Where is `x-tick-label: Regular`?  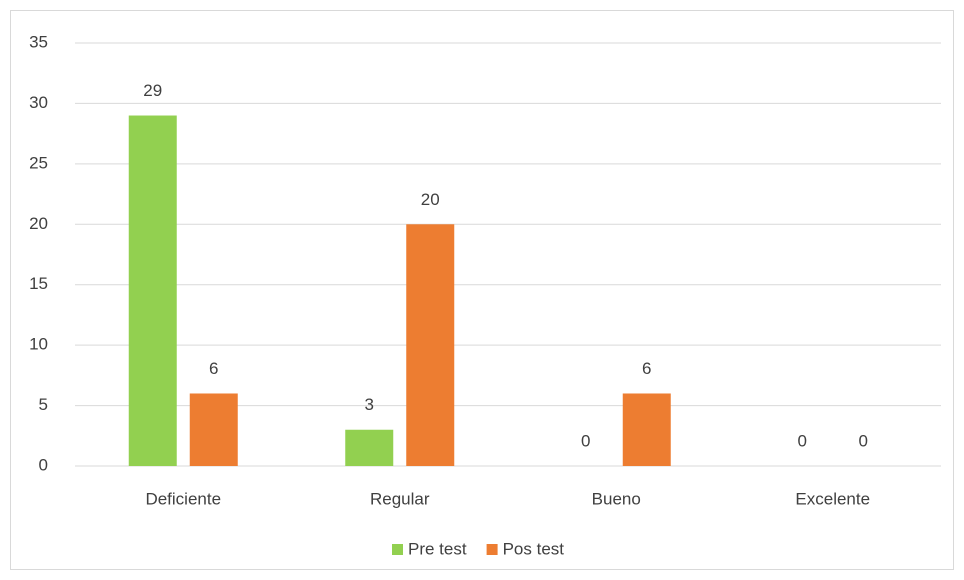
x-tick-label: Regular is located at coordinates (400, 498).